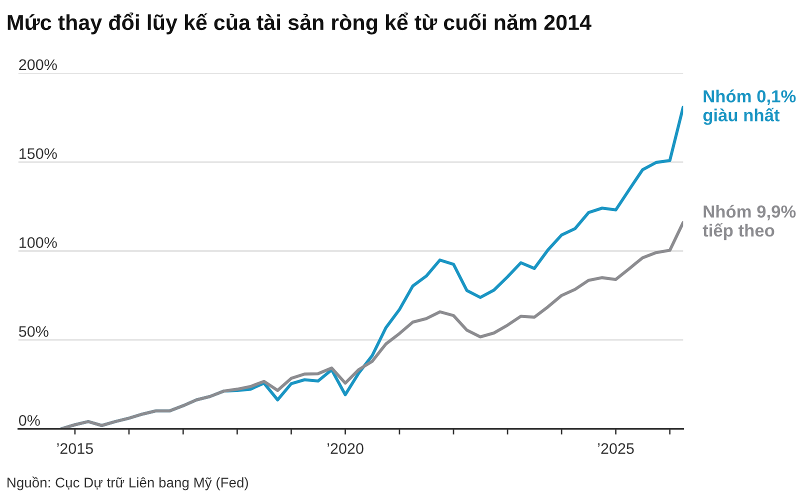 This screenshot has height=501, width=799. Describe the element at coordinates (749, 107) in the screenshot. I see `series-label: Nhóm 0,1% giàu nhất` at that location.